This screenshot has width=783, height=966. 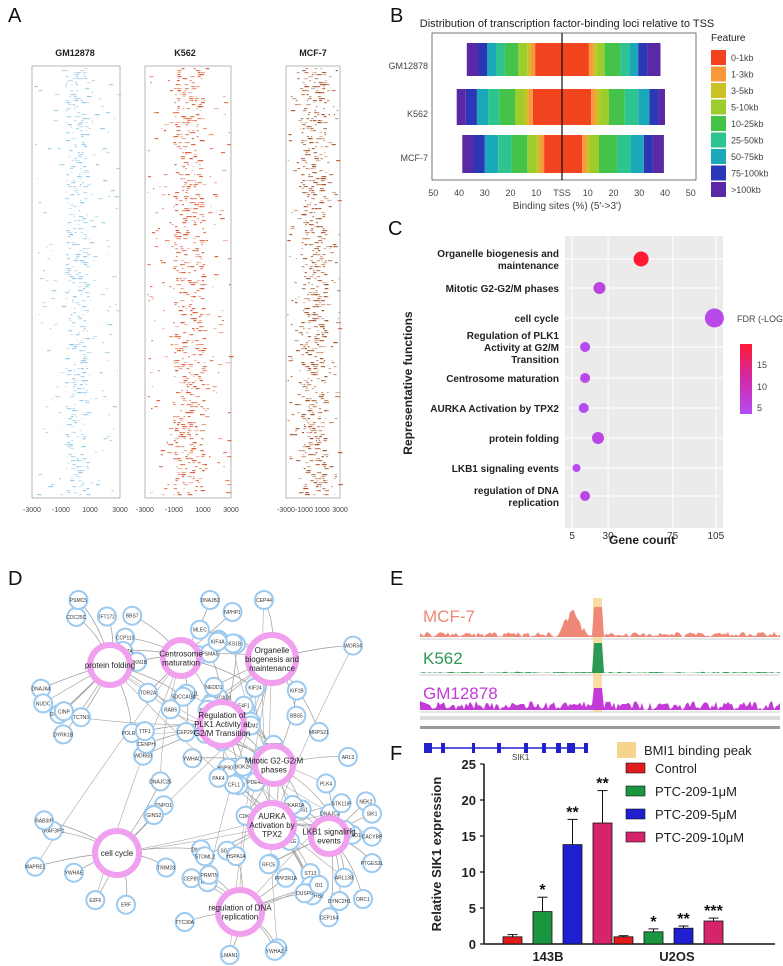 What do you see at coordinates (713, 911) in the screenshot?
I see `chart-f-significance: ***` at bounding box center [713, 911].